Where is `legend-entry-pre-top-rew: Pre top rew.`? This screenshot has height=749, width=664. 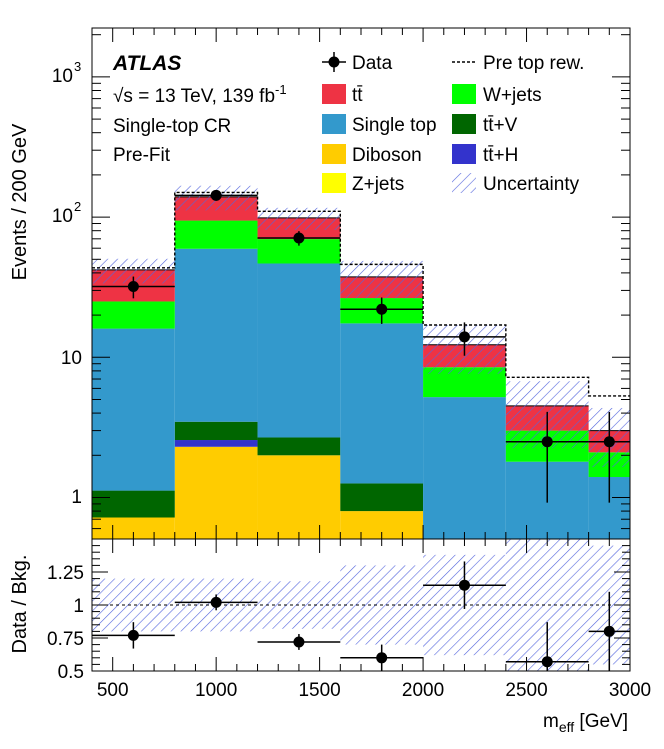
legend-entry-pre-top-rew: Pre top rew. is located at coordinates (518, 63).